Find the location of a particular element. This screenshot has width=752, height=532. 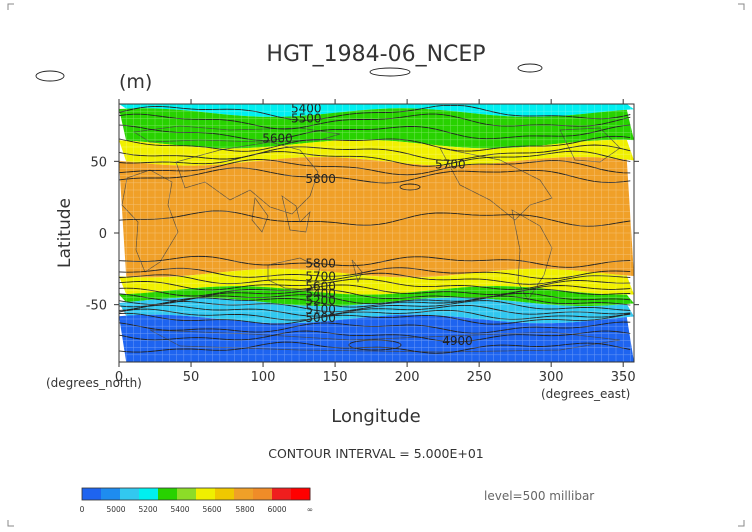

x-axis-label: Longitude is located at coordinates (376, 416).